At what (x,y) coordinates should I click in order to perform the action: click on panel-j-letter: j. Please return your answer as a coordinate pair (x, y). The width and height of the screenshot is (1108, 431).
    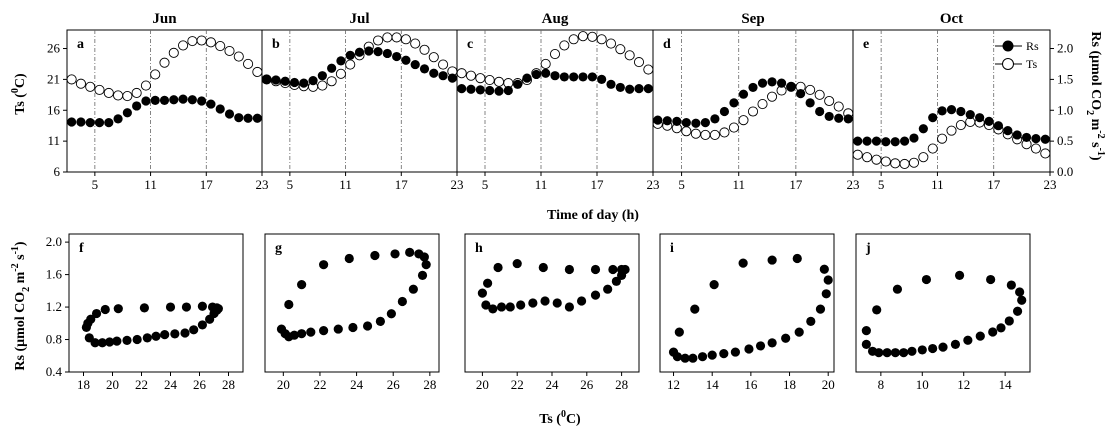
    Looking at the image, I should click on (868, 248).